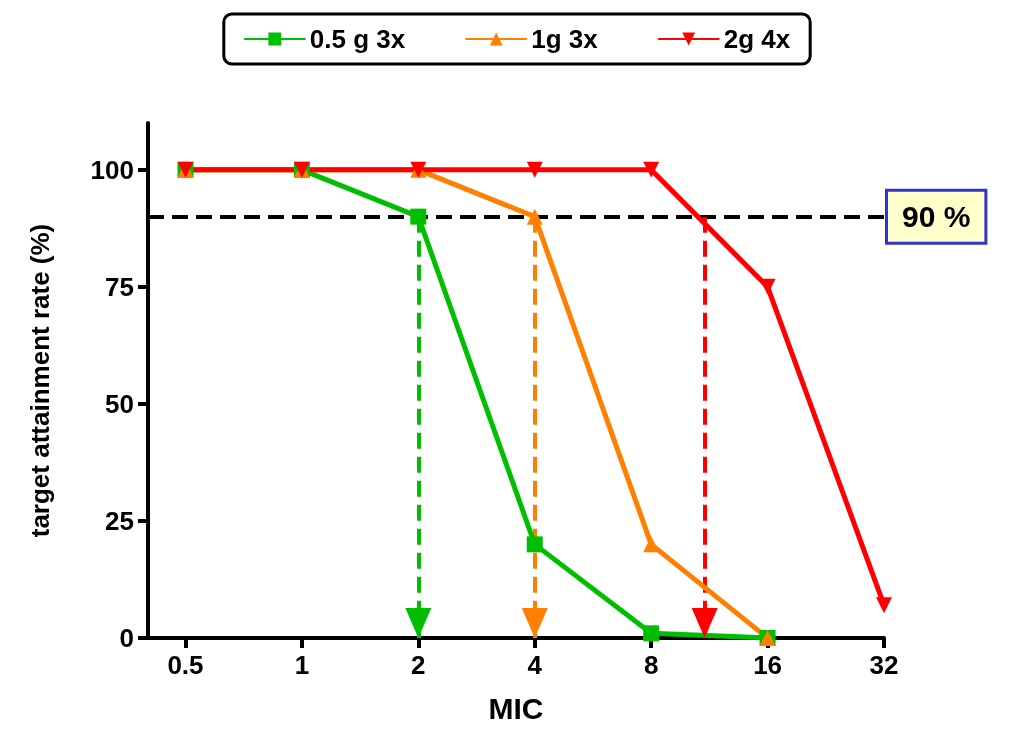  I want to click on ref-line-label: 90 %, so click(936, 217).